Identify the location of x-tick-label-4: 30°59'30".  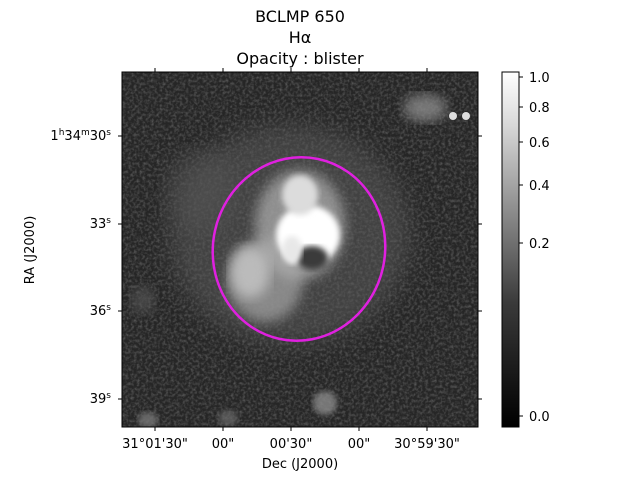
(427, 444).